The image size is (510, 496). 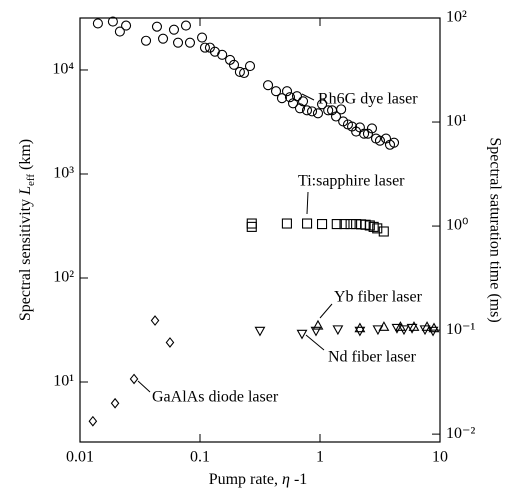 I want to click on y-tick-label: 10⁴, so click(x=63, y=69).